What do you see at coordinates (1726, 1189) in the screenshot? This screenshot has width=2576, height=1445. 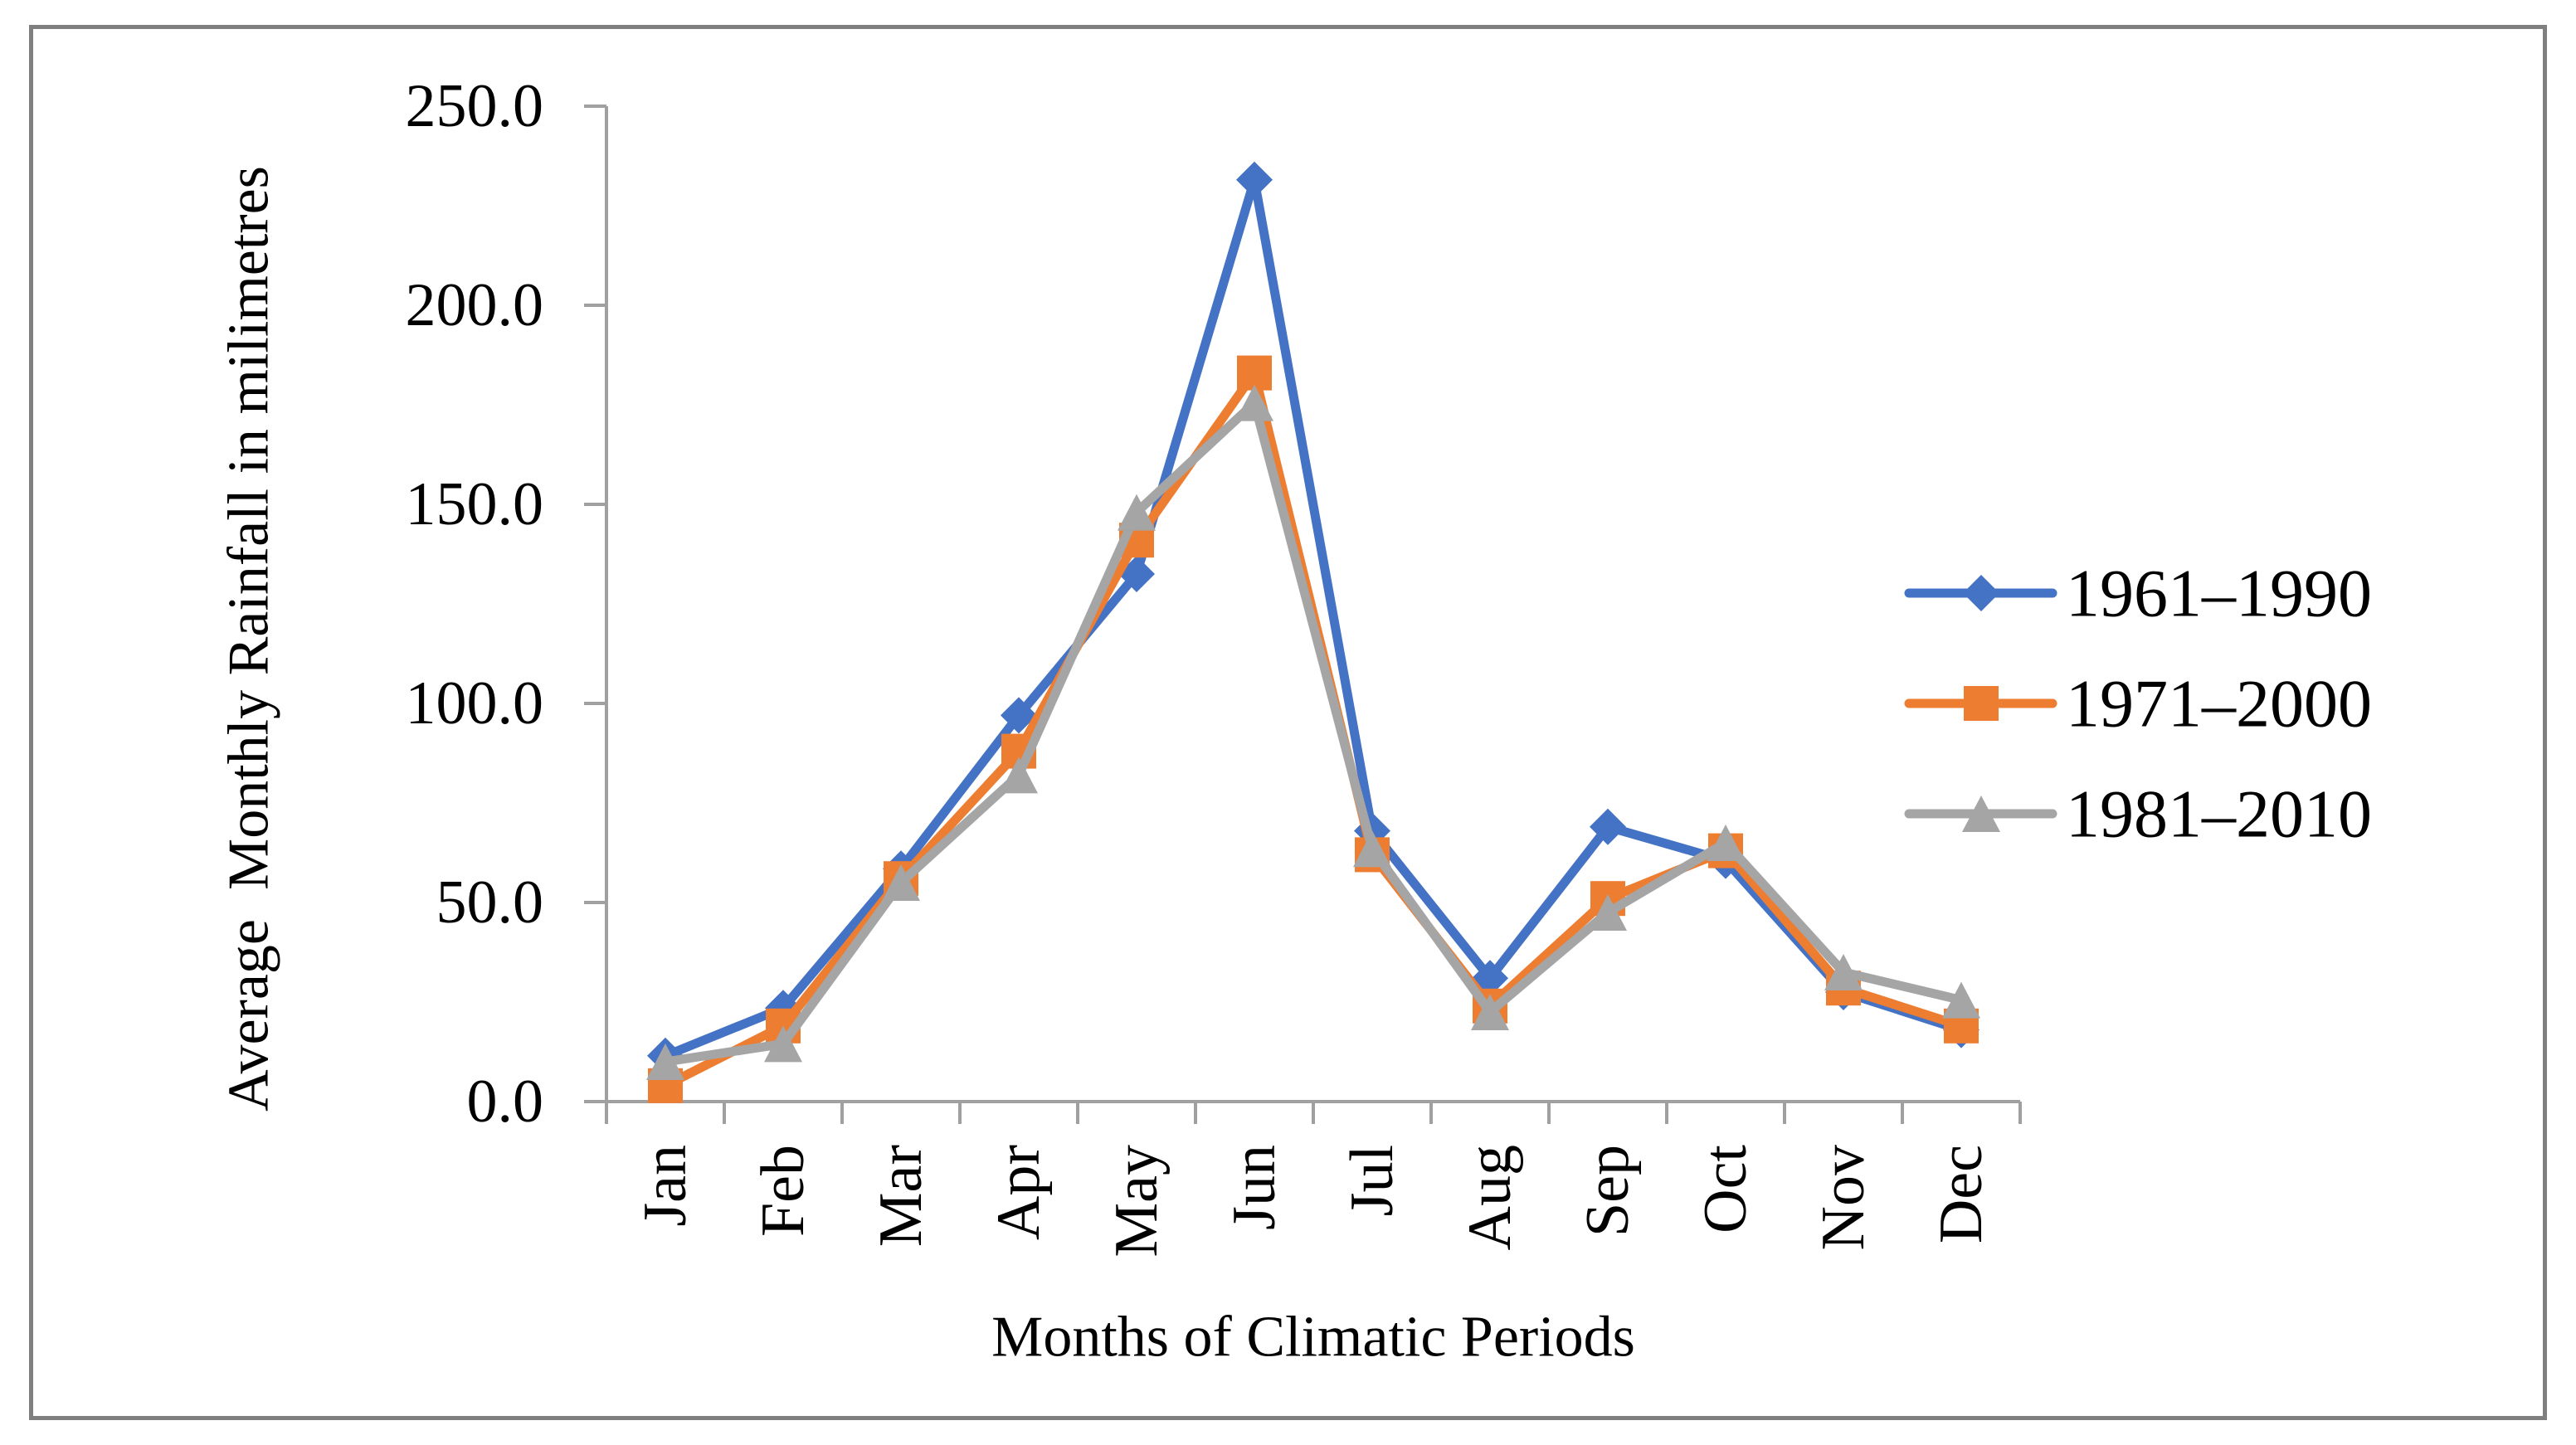 I see `x-category-label: Oct` at bounding box center [1726, 1189].